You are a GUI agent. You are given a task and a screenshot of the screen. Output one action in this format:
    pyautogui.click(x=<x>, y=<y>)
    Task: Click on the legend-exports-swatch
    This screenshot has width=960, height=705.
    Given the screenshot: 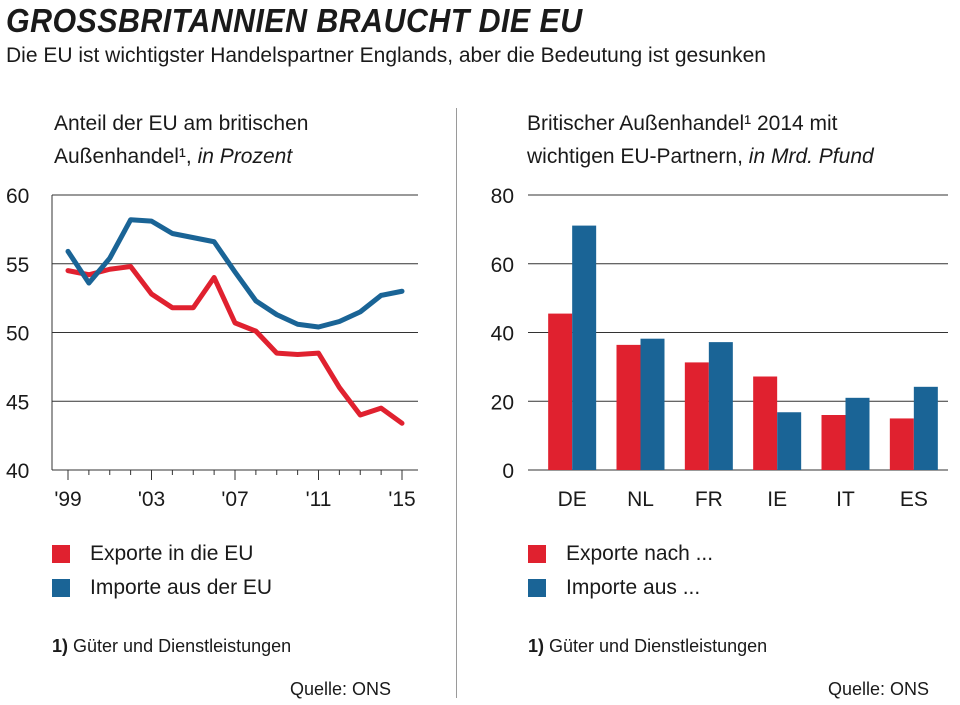 What is the action you would take?
    pyautogui.click(x=61, y=554)
    